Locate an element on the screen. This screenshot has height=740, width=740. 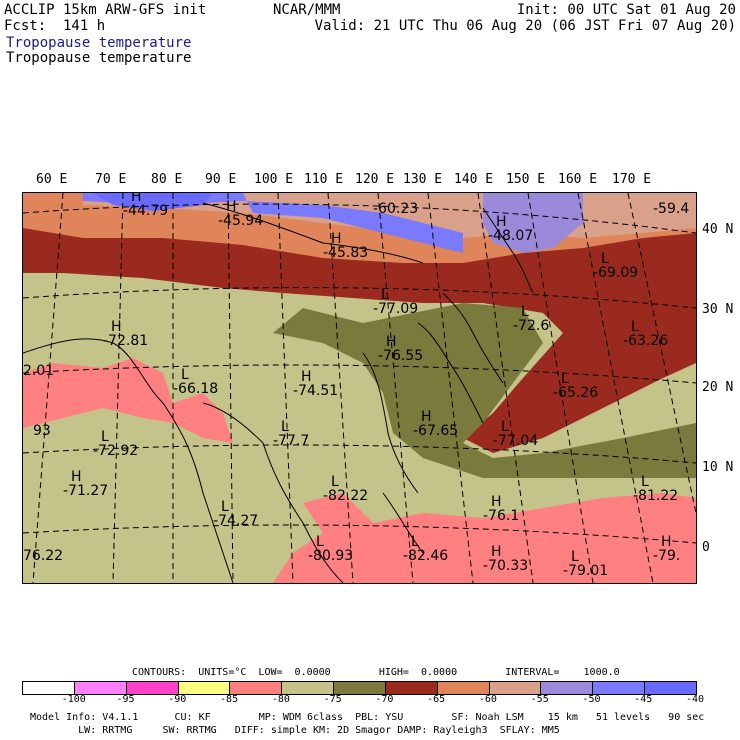
forecast-hour: Fcst: 141 h is located at coordinates (55, 26).